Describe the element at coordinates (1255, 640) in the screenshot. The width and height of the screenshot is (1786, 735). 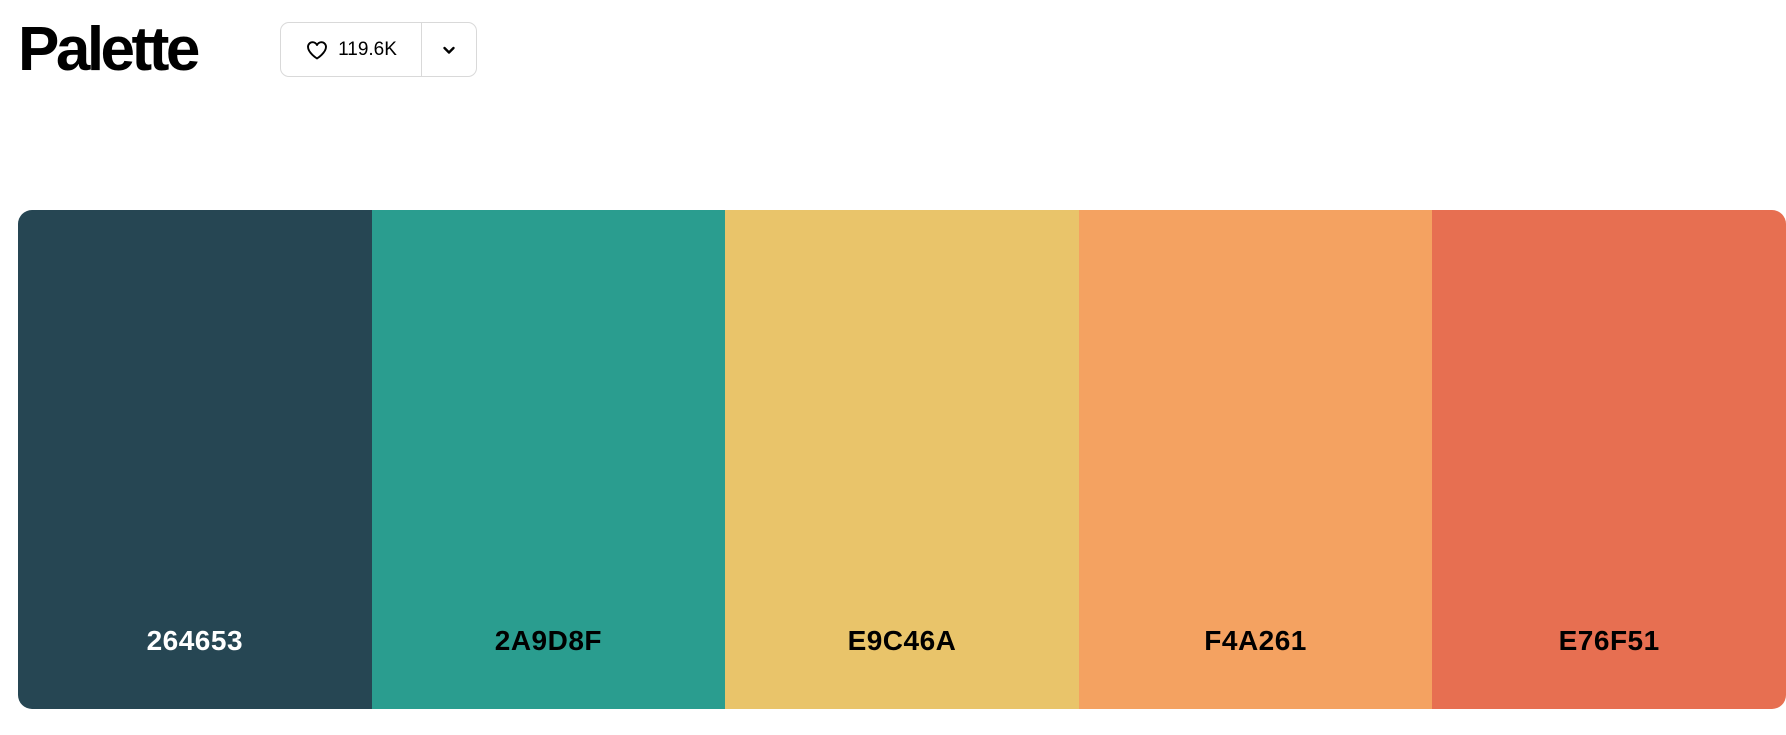
I see `color-hex-label: F4A261` at that location.